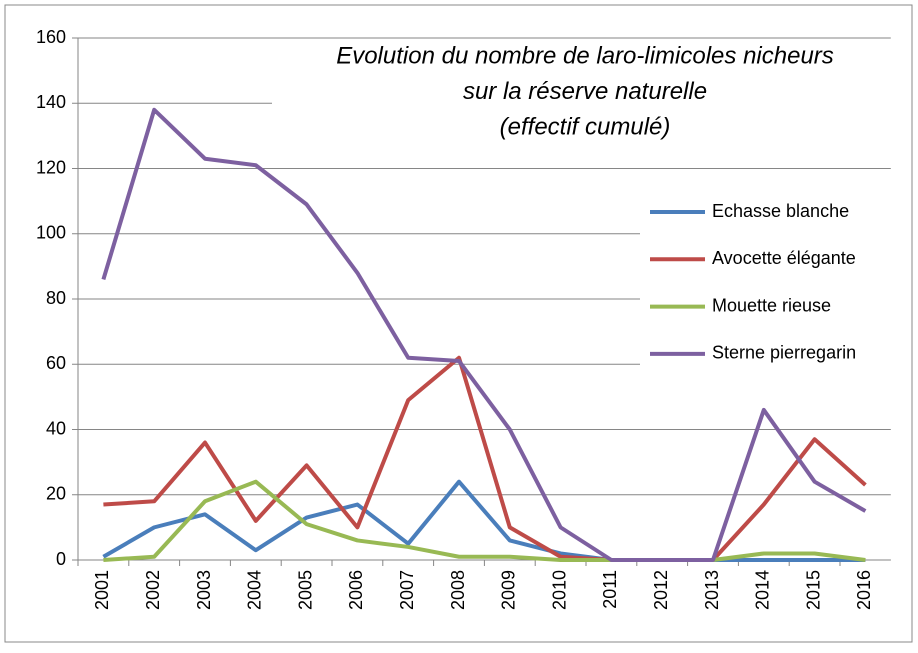 This screenshot has width=918, height=653. I want to click on x-tick-label: 2003, so click(204, 590).